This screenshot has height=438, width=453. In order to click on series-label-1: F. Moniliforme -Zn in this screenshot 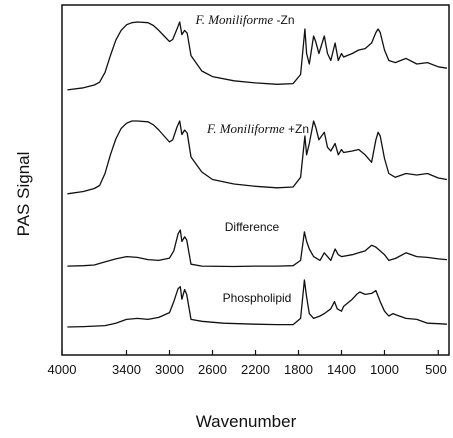, I will do `click(244, 19)`.